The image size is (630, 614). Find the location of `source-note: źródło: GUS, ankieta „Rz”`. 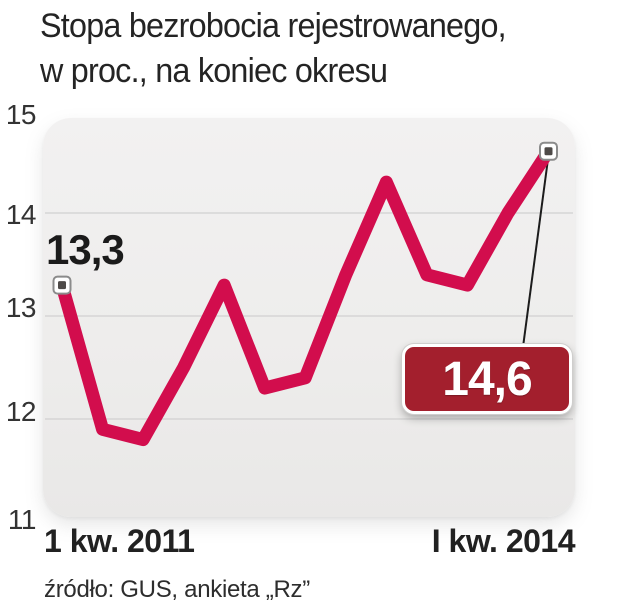

source-note: źródło: GUS, ankieta „Rz” is located at coordinates (177, 589).